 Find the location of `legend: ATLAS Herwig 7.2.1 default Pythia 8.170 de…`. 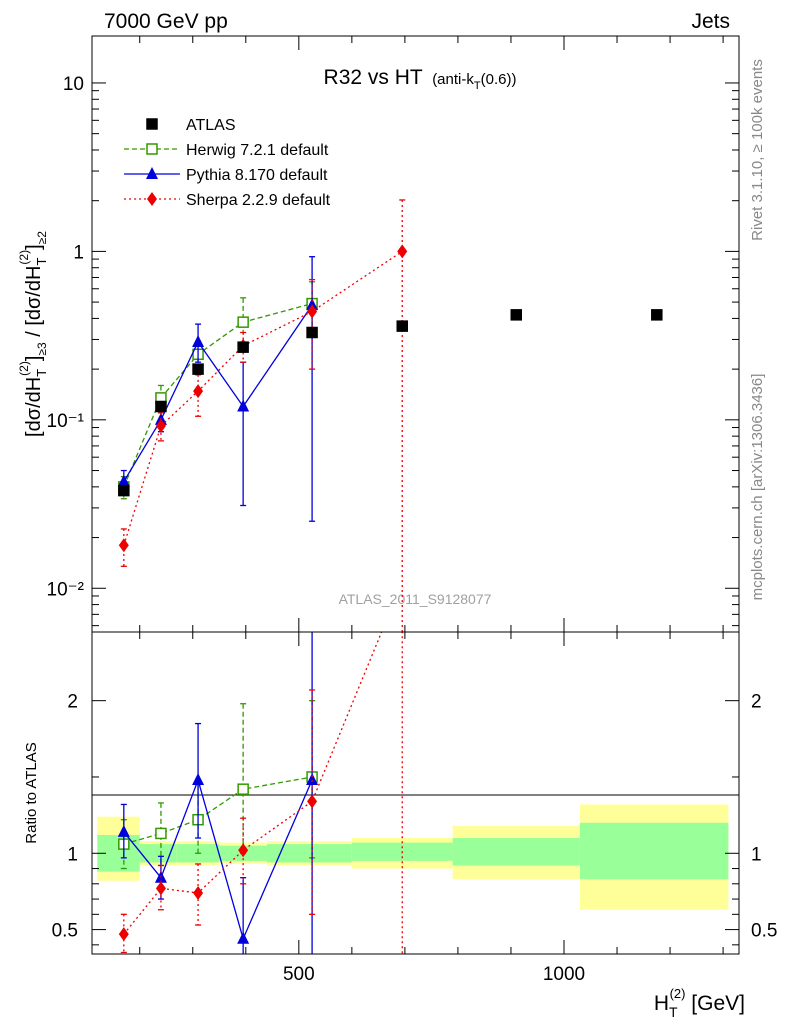

legend: ATLAS Herwig 7.2.1 default Pythia 8.170 de… is located at coordinates (227, 163).